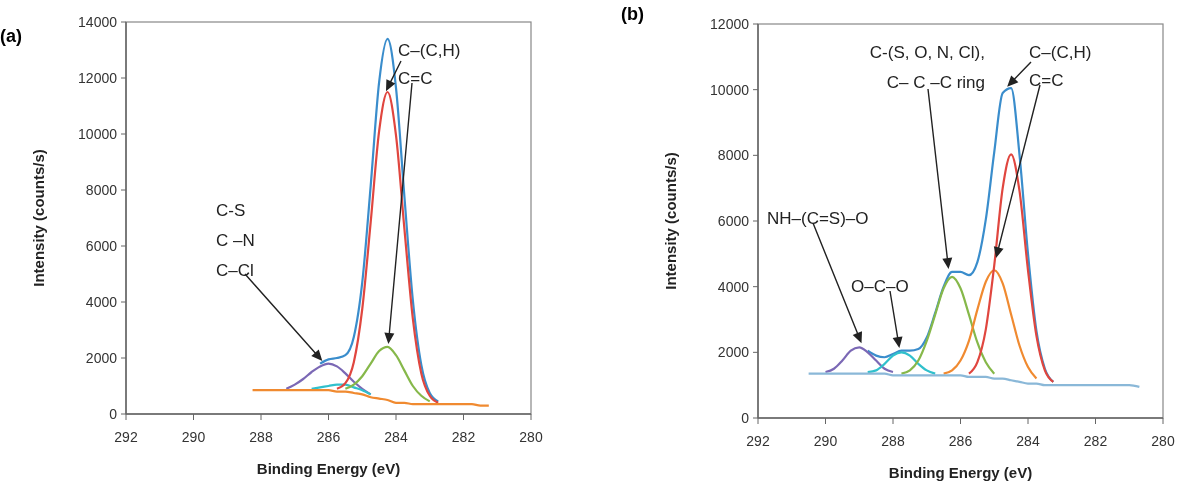 The image size is (1179, 497). Describe the element at coordinates (235, 240) in the screenshot. I see `annotation: C-S C –N C–Cl` at that location.